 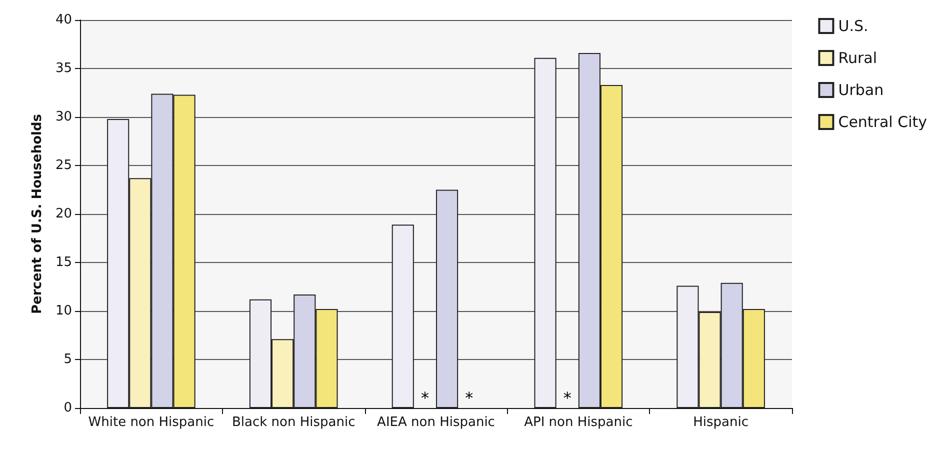 I want to click on y-tick-label: 30, so click(x=63, y=117).